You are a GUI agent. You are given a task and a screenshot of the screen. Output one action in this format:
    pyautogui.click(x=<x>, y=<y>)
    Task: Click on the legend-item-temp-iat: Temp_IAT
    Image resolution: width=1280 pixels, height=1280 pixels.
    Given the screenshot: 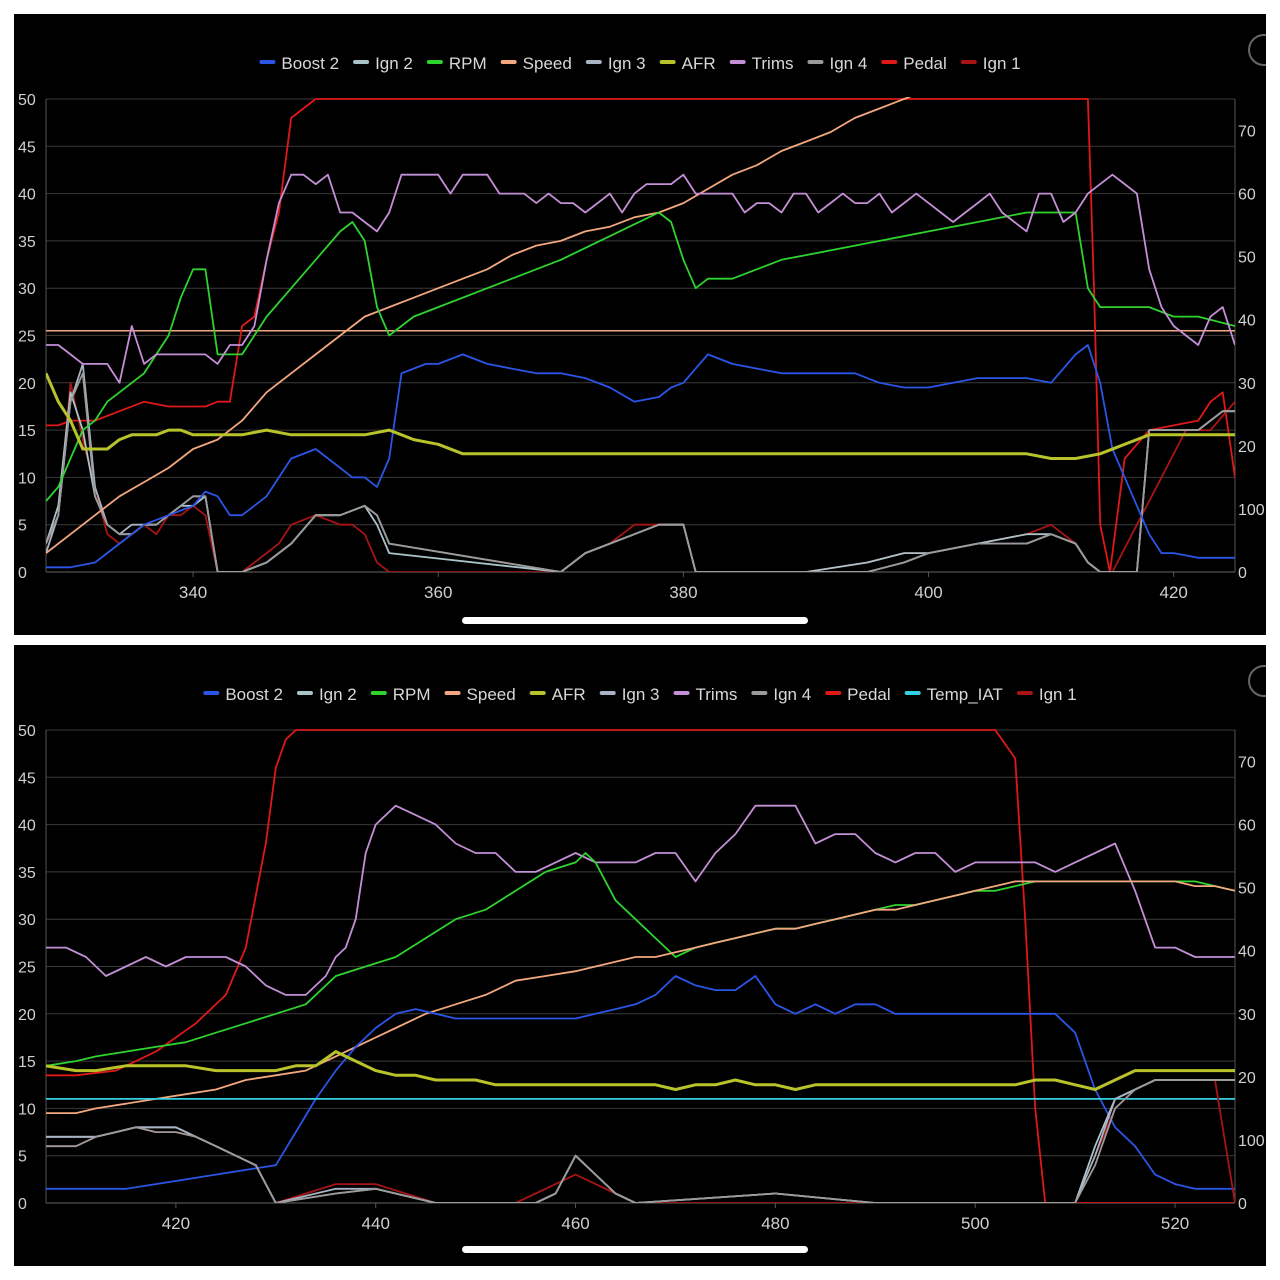 What is the action you would take?
    pyautogui.click(x=953, y=694)
    